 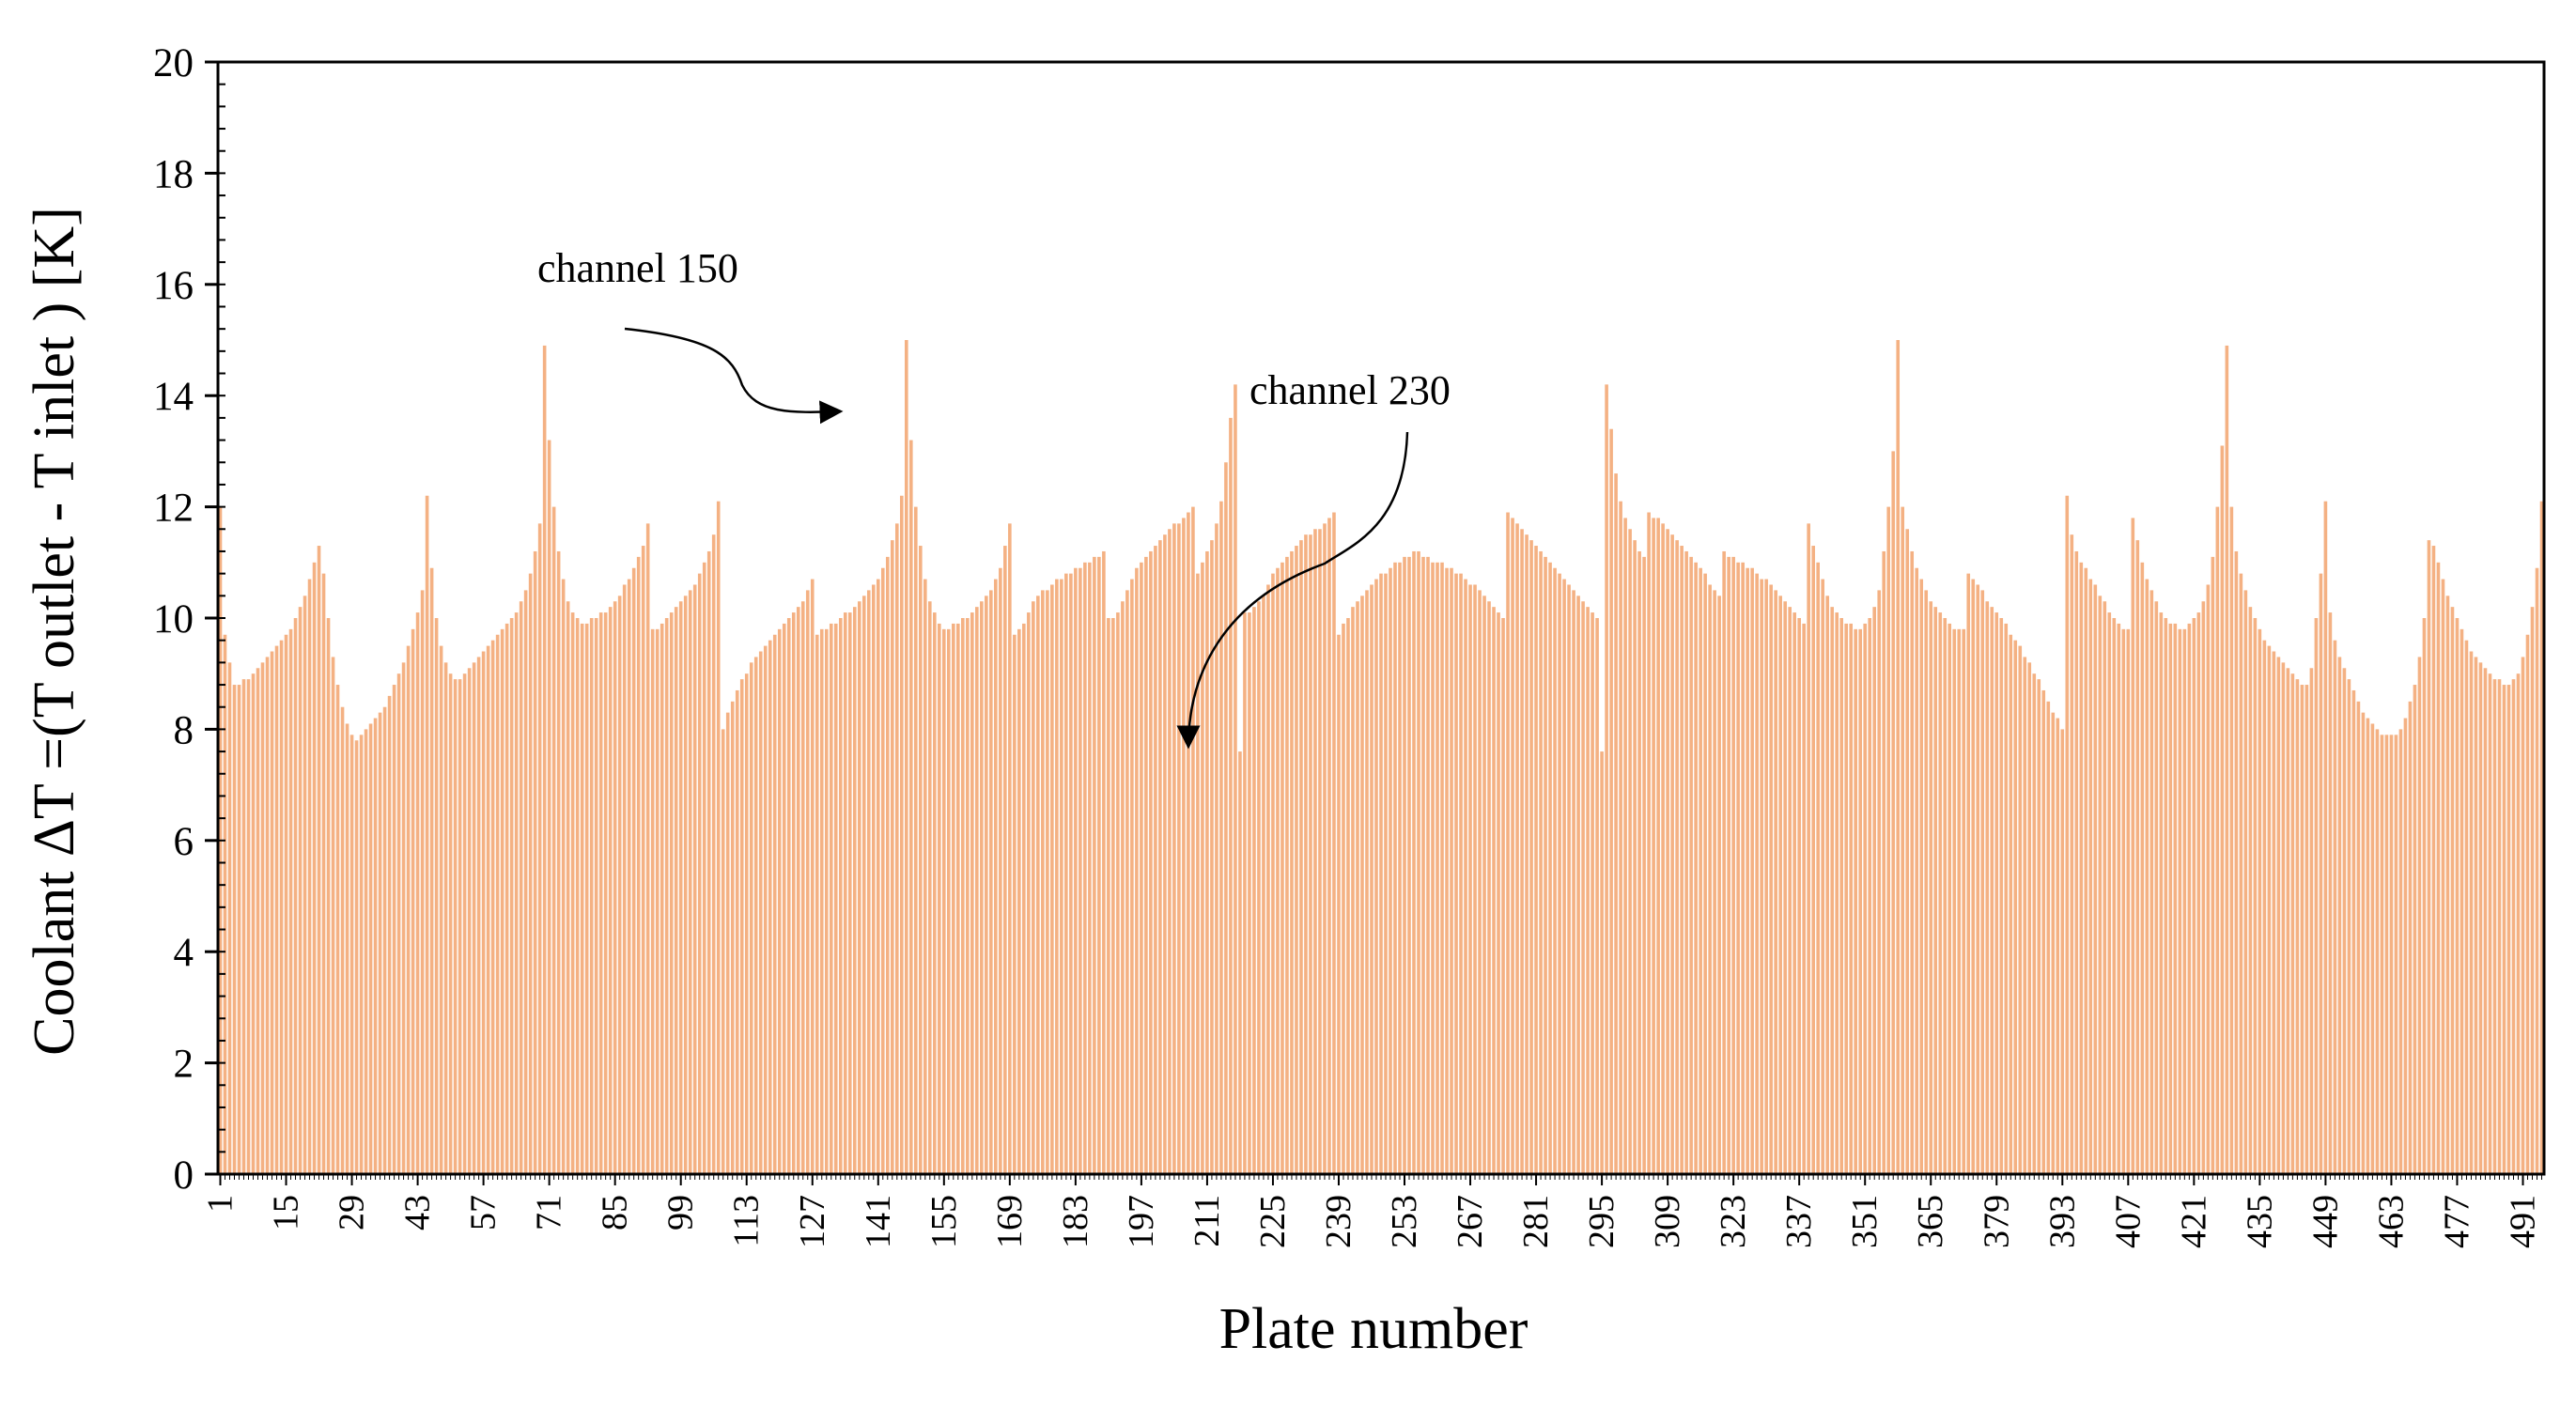 What do you see at coordinates (812, 1221) in the screenshot?
I see `x-tick-label: 127` at bounding box center [812, 1221].